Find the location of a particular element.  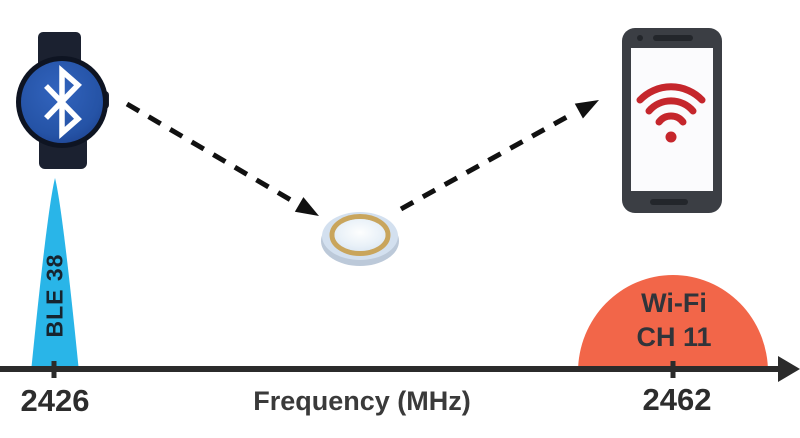

tick-label-2426: 2426 is located at coordinates (55, 400).